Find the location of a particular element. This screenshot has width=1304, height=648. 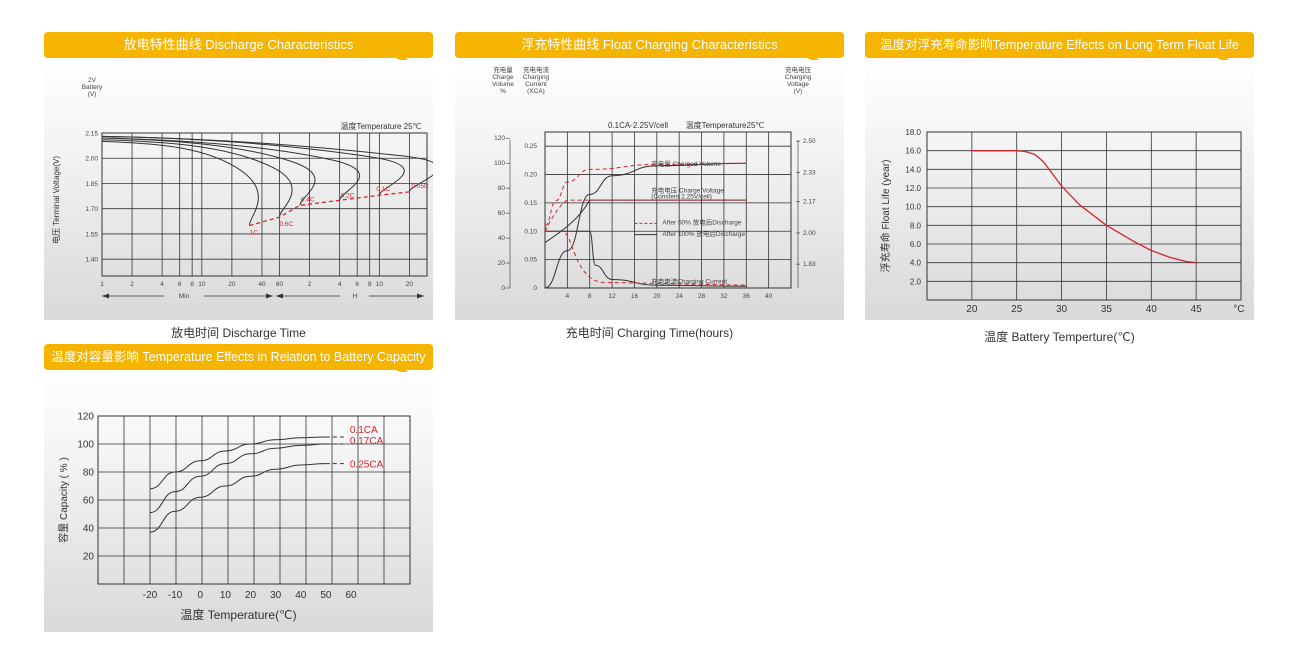

float-charging-voltage-tick: 1.83 is located at coordinates (809, 264).